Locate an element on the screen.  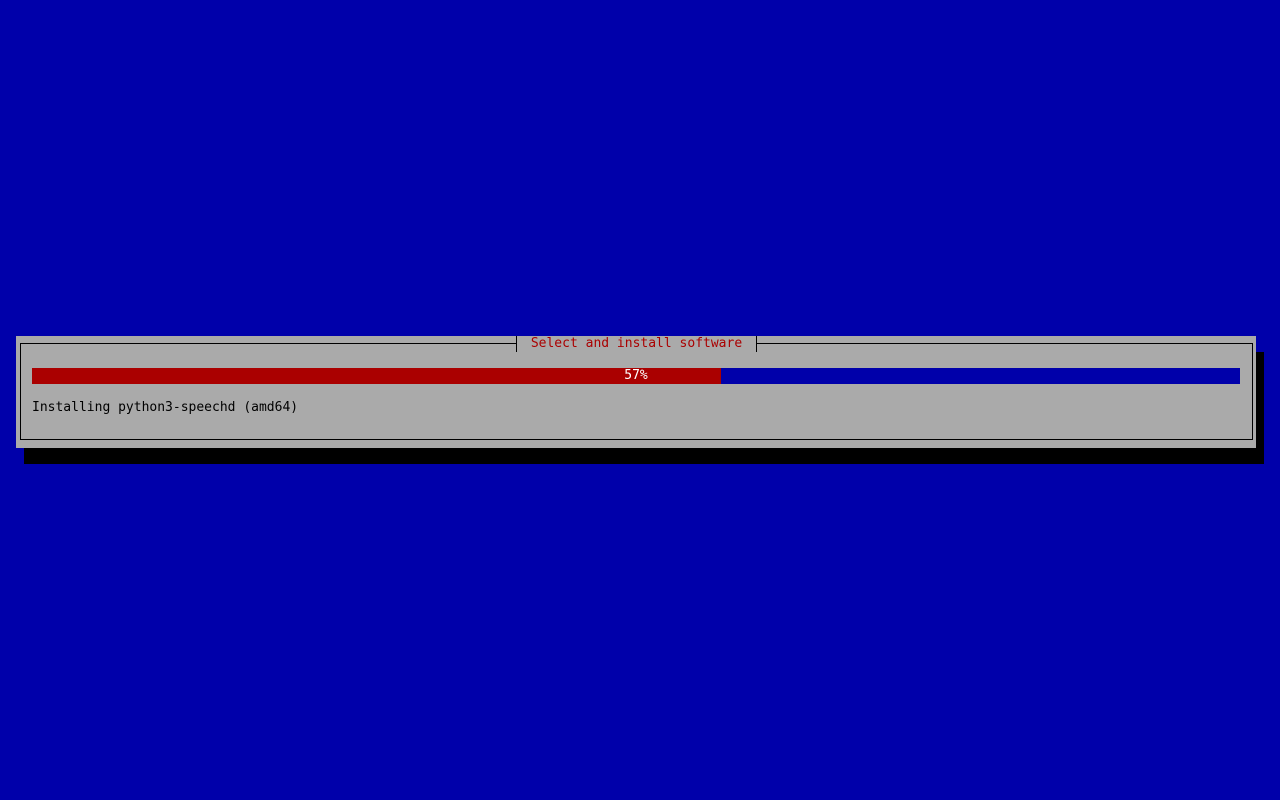
dialog-border is located at coordinates (636, 391).